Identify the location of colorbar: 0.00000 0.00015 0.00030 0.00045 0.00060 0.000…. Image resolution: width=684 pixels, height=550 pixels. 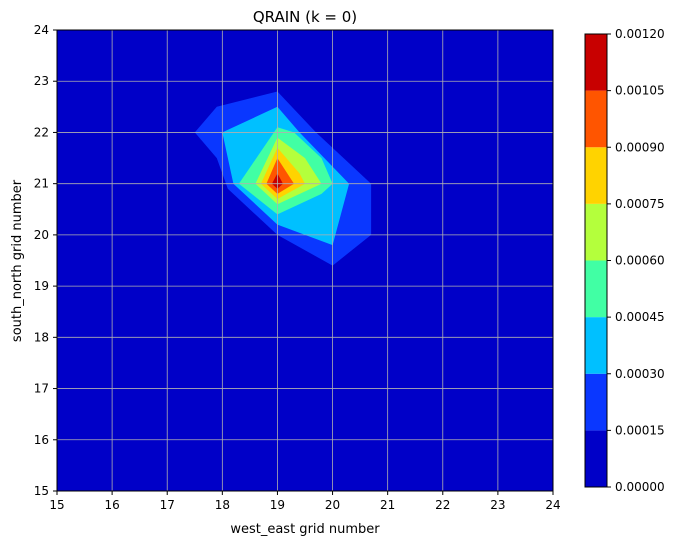
(624, 260).